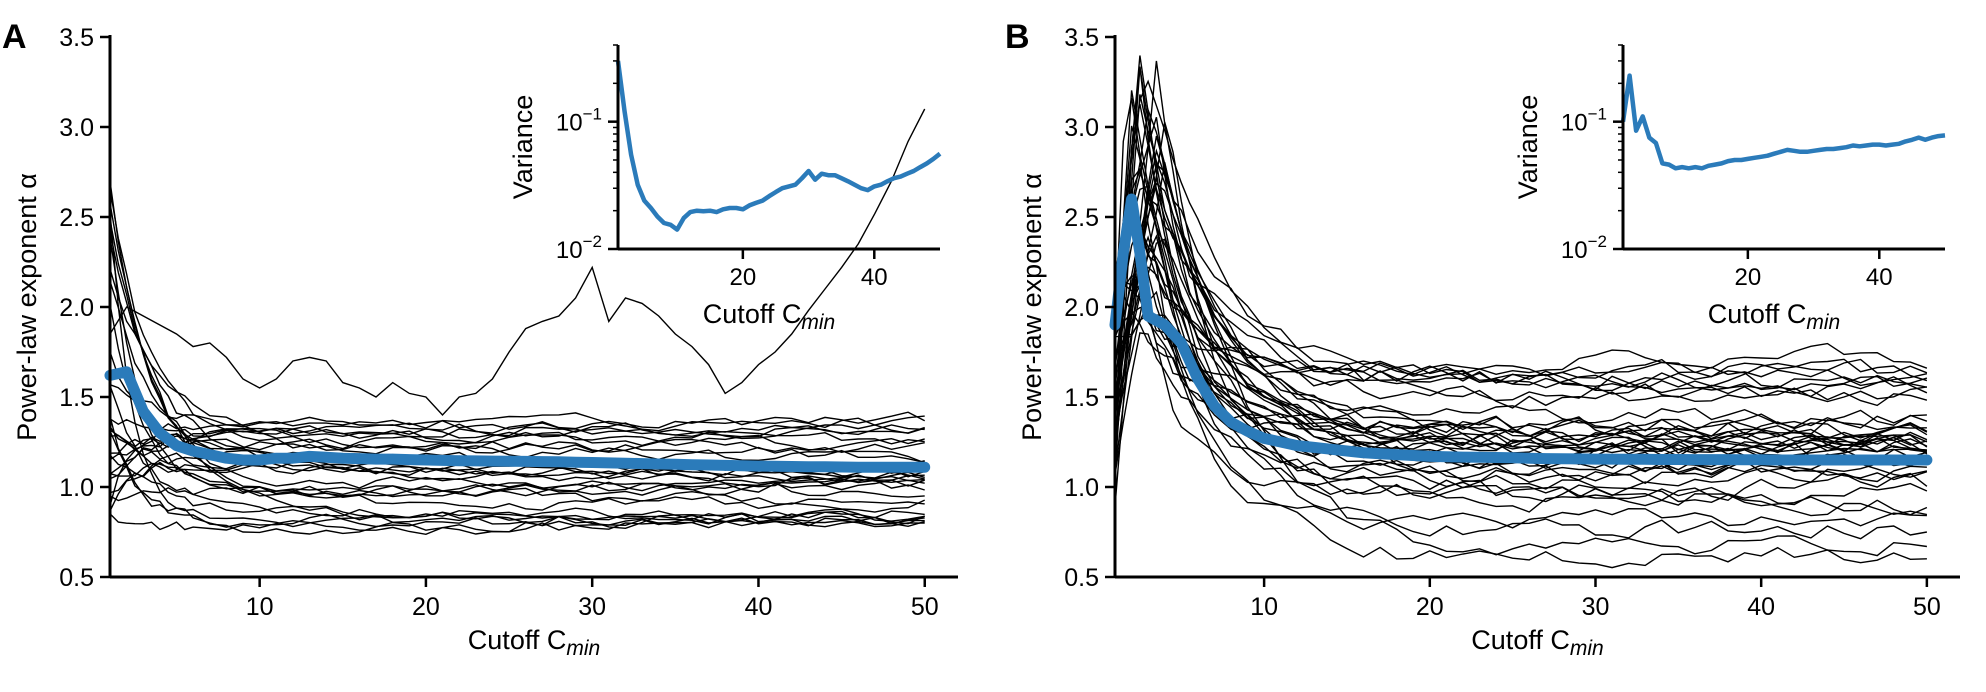 Image resolution: width=1986 pixels, height=692 pixels. Describe the element at coordinates (14, 37) in the screenshot. I see `panel-label-a: A` at that location.